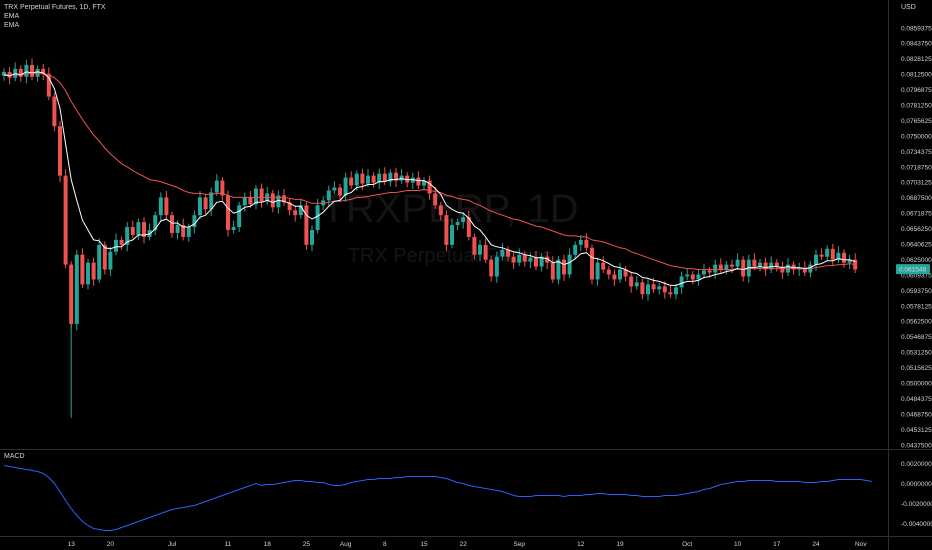  I want to click on price-tick-label: 0.0781250, so click(916, 106).